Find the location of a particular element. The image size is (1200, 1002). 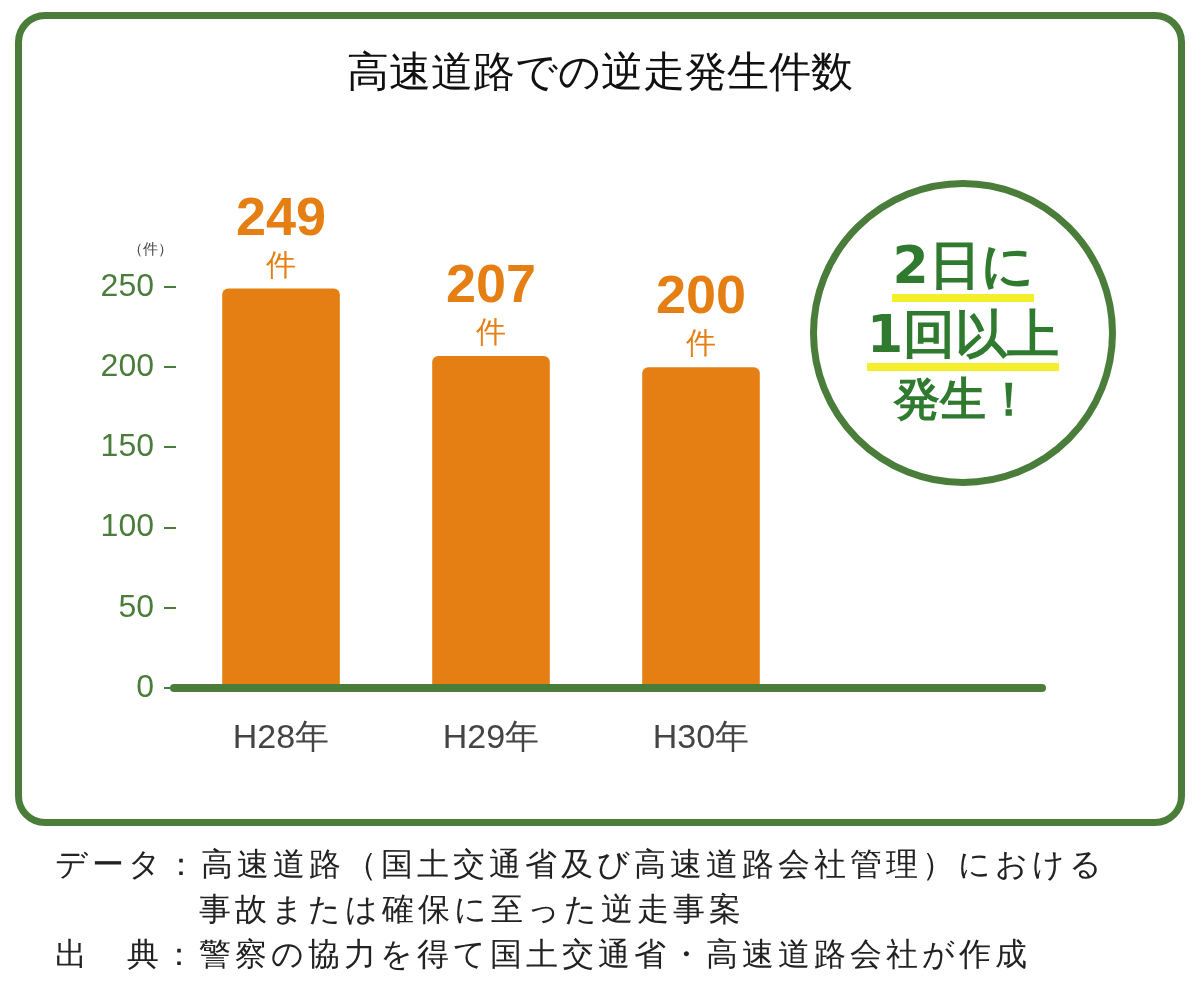

circle-frame: 2日に 1回以上 発生！ is located at coordinates (963, 333).